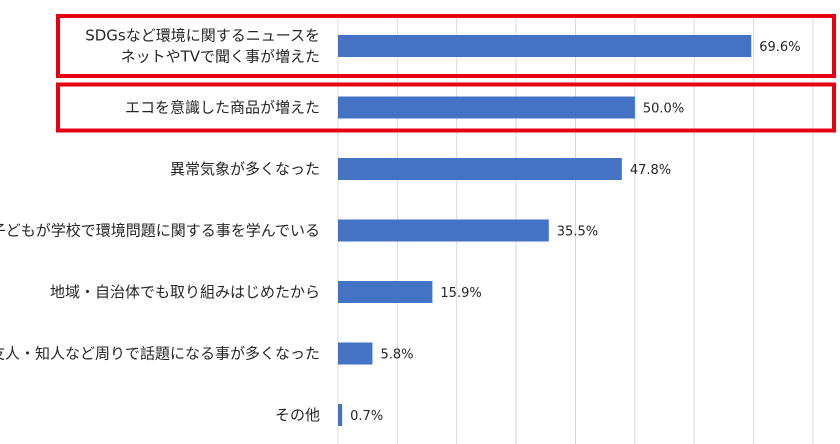  I want to click on value-label: 35.5%, so click(577, 232).